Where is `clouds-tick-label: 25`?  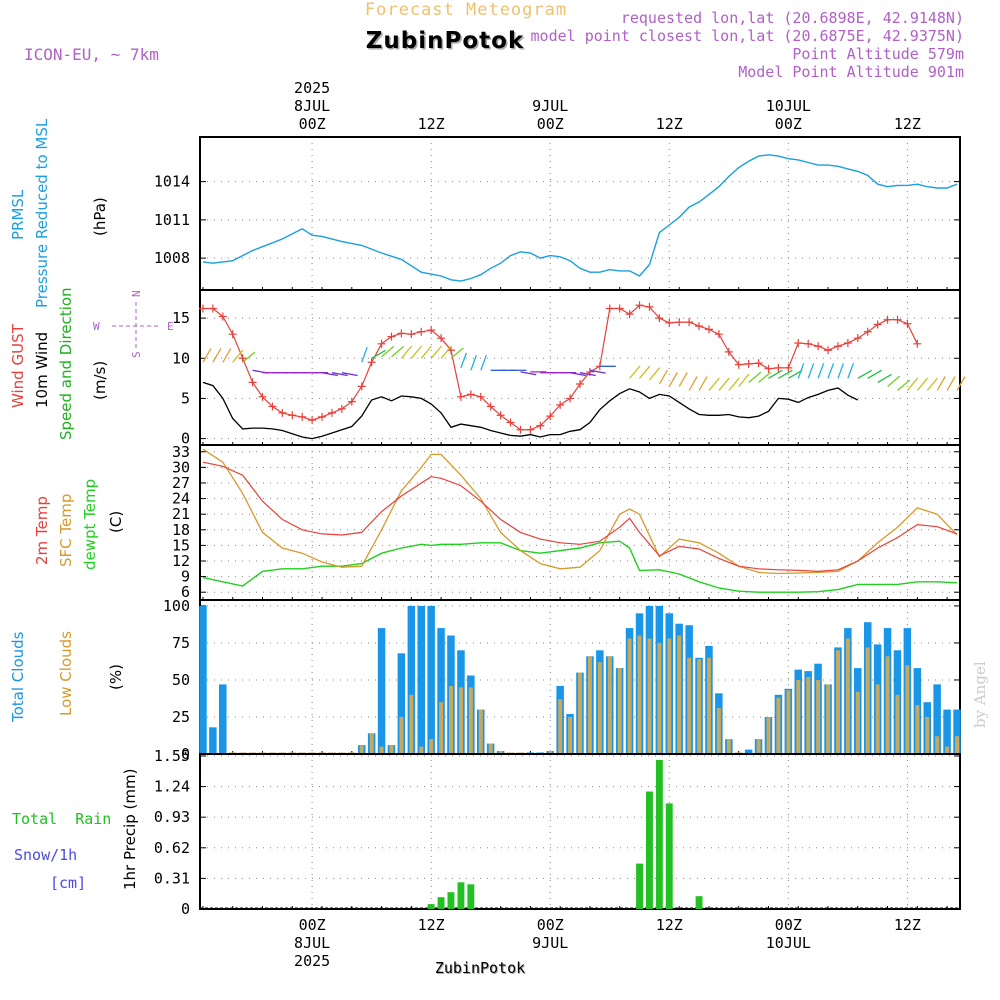 clouds-tick-label: 25 is located at coordinates (181, 717).